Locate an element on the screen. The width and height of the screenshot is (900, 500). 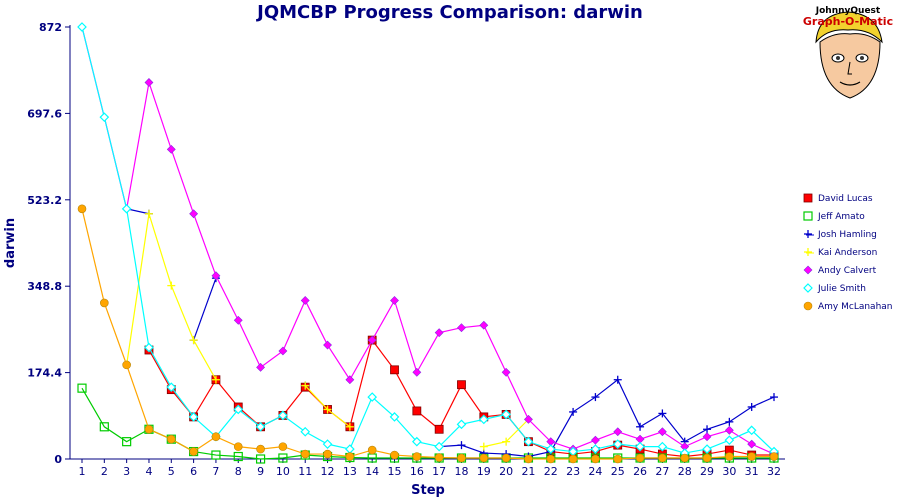
x-tick-label: 5 is located at coordinates (171, 471).